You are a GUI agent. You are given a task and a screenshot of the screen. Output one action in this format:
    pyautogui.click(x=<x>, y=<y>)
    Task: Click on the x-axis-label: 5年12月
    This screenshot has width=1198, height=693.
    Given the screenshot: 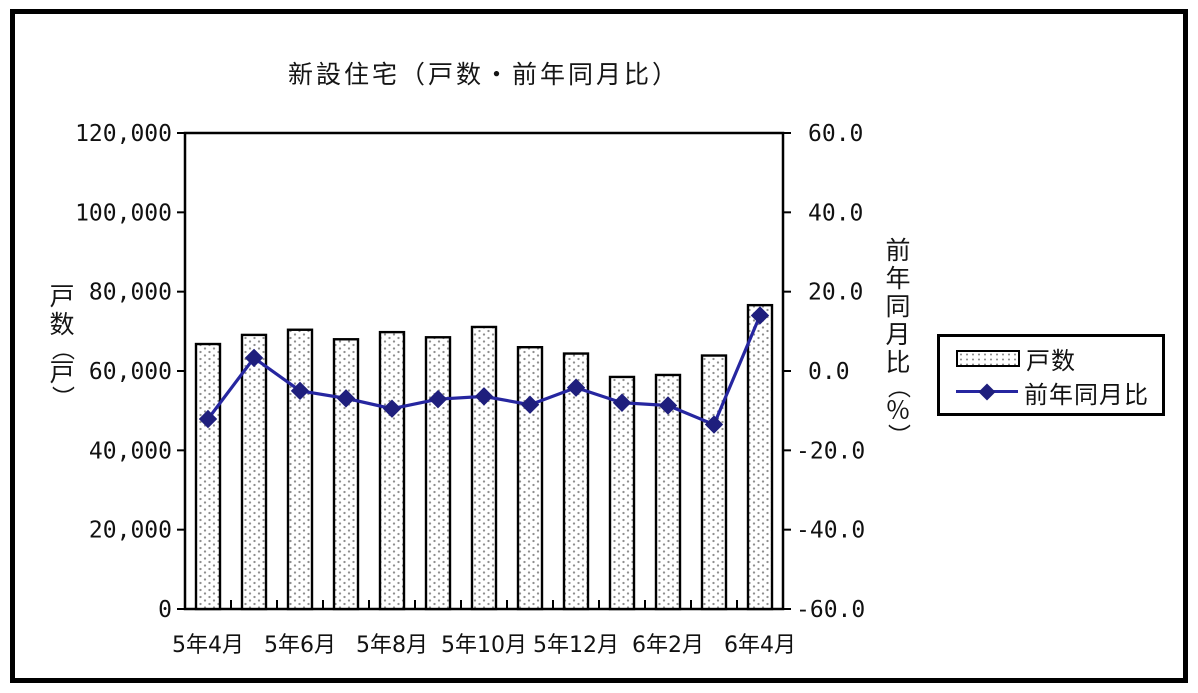 What is the action you would take?
    pyautogui.click(x=576, y=645)
    